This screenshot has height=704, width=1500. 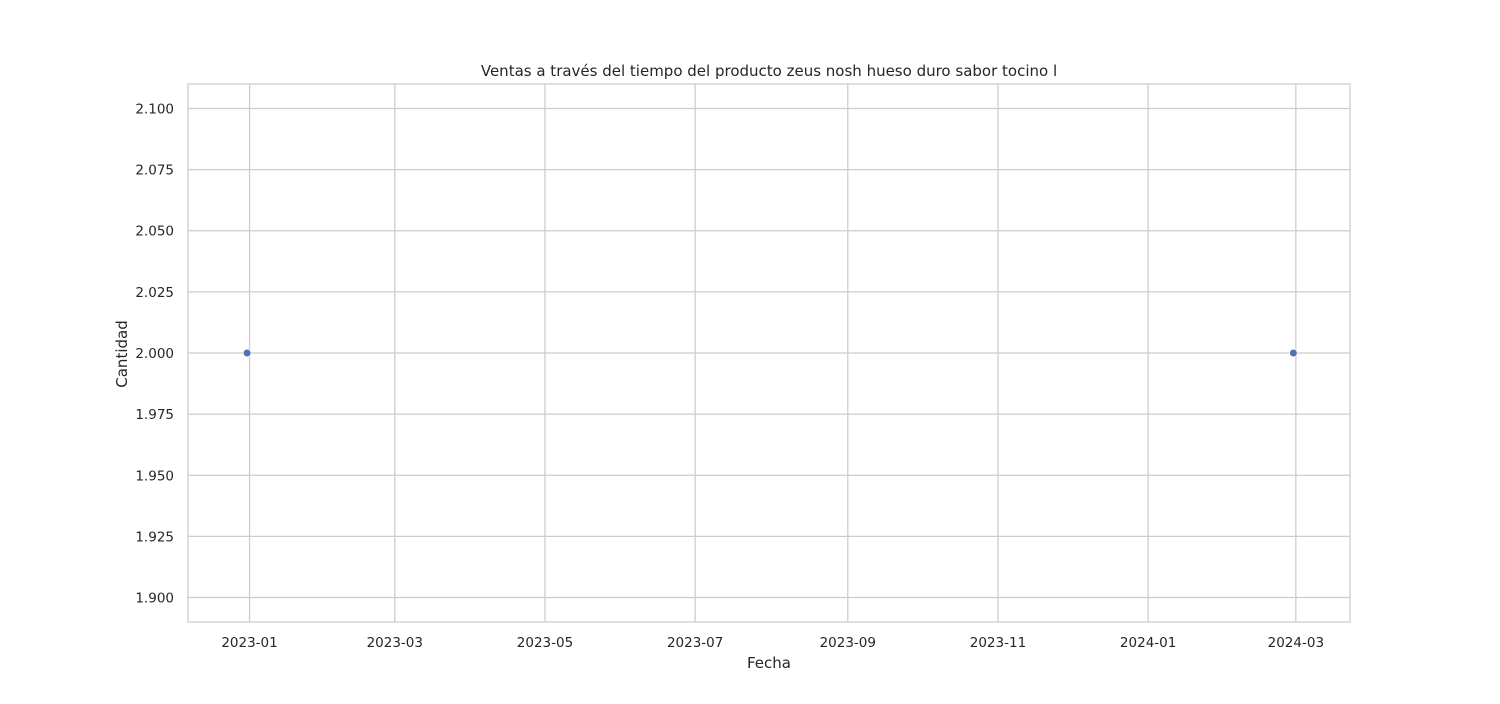 What do you see at coordinates (154, 171) in the screenshot?
I see `y-tick-label: 2.075` at bounding box center [154, 171].